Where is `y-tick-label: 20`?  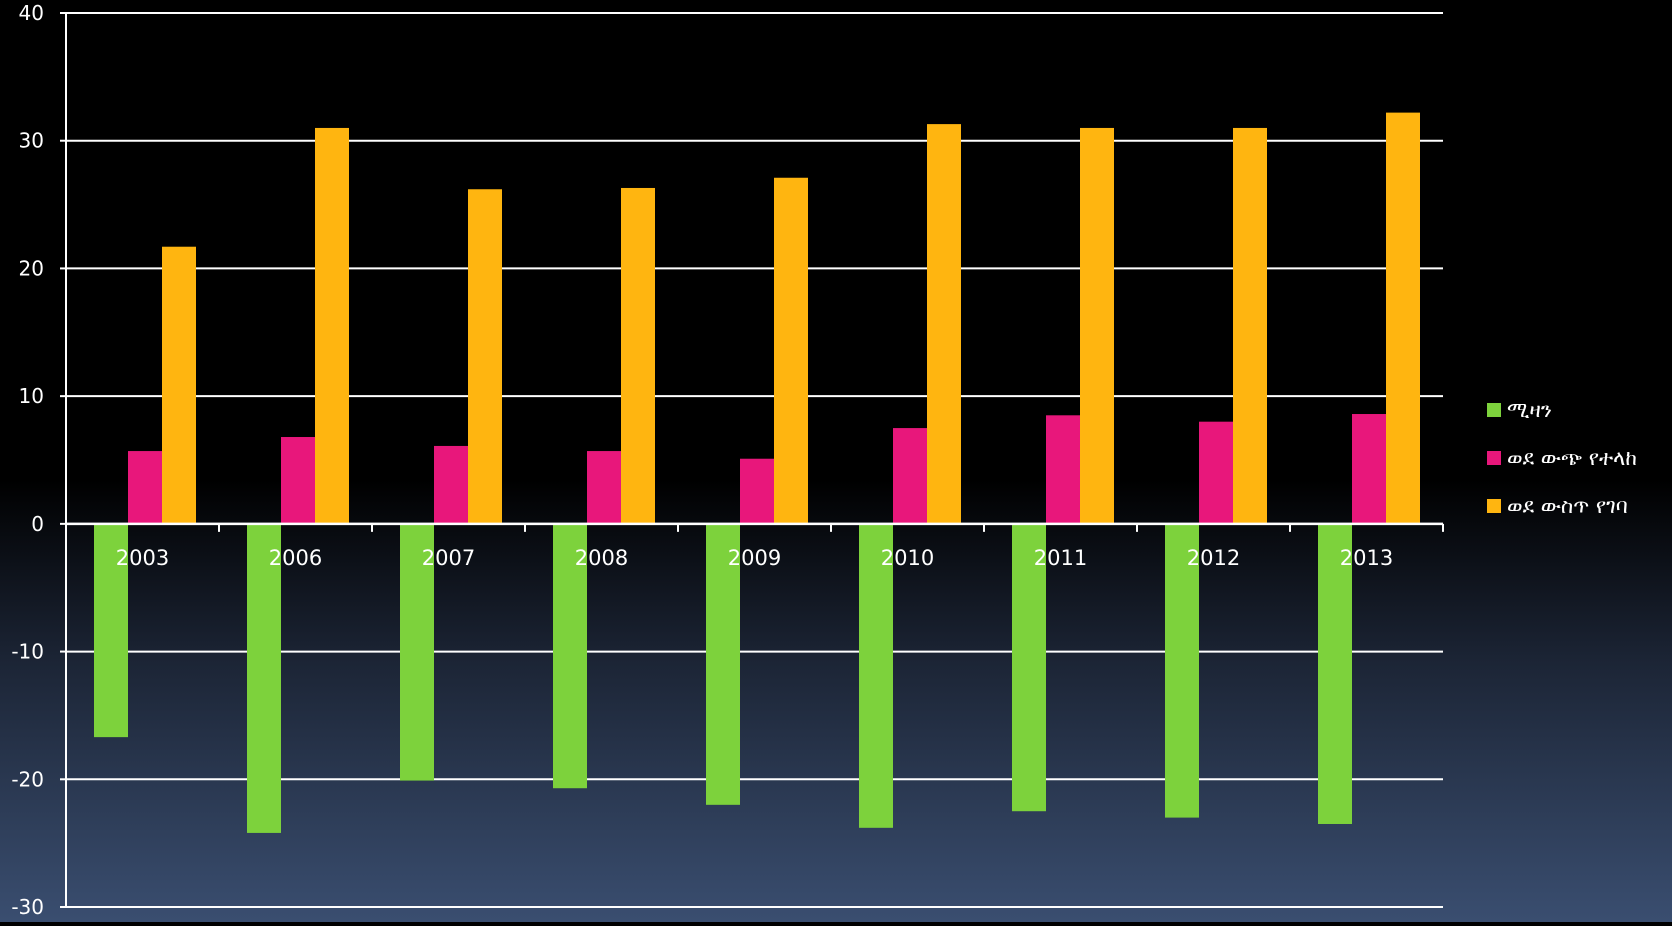
y-tick-label: 20 is located at coordinates (31, 268).